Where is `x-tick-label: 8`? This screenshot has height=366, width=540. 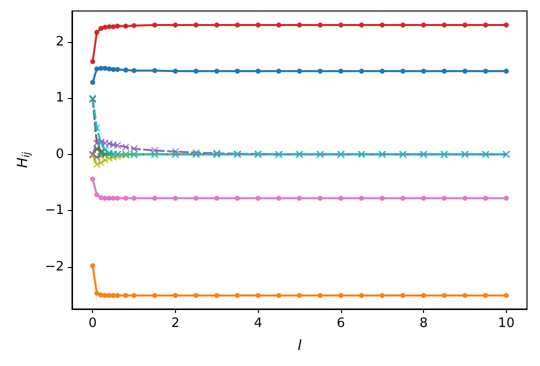
x-tick-label: 8 is located at coordinates (423, 323).